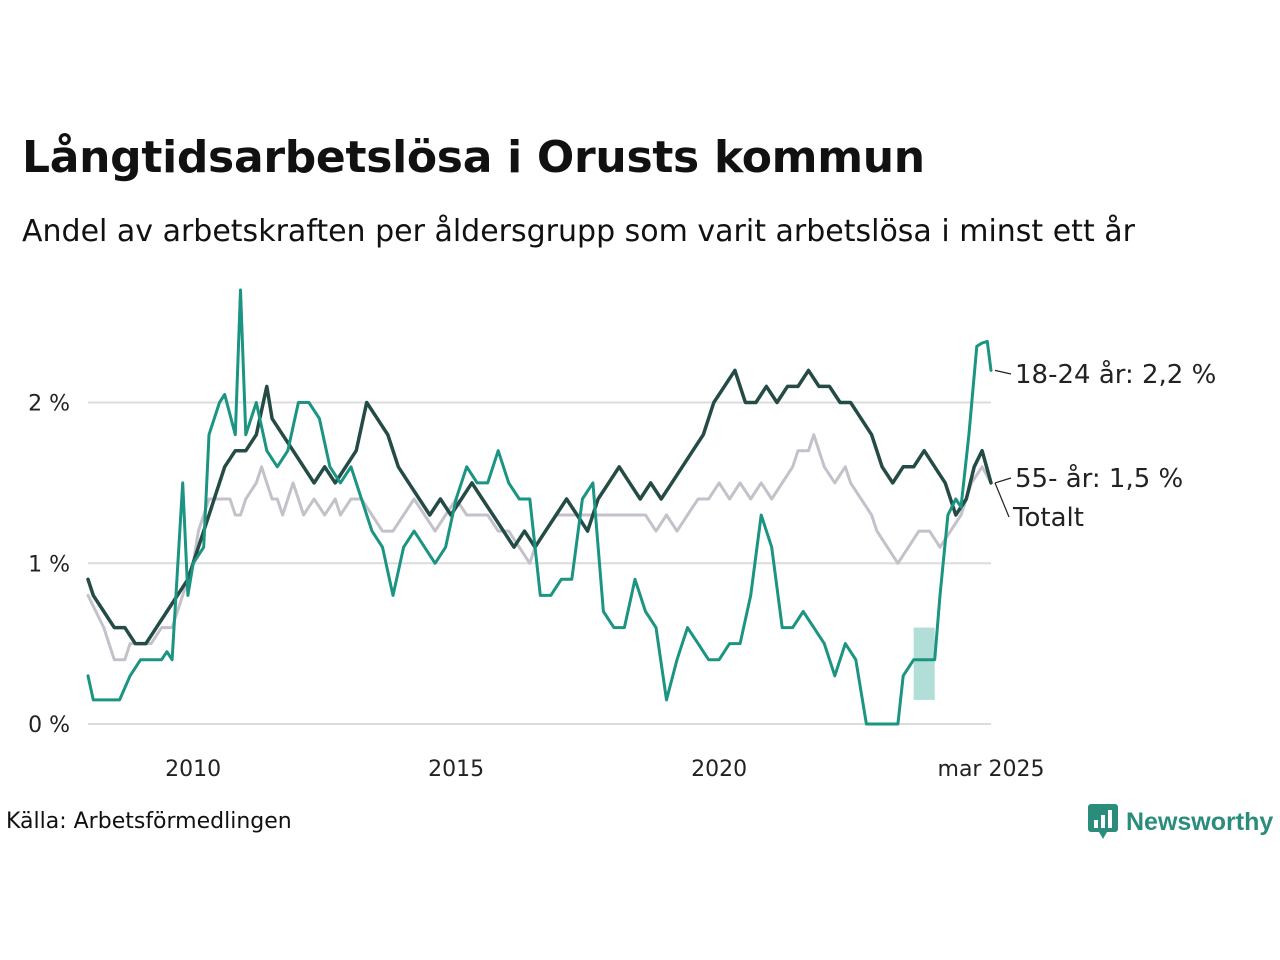 The image size is (1280, 960). What do you see at coordinates (1103, 821) in the screenshot?
I see `bar-chart-icon` at bounding box center [1103, 821].